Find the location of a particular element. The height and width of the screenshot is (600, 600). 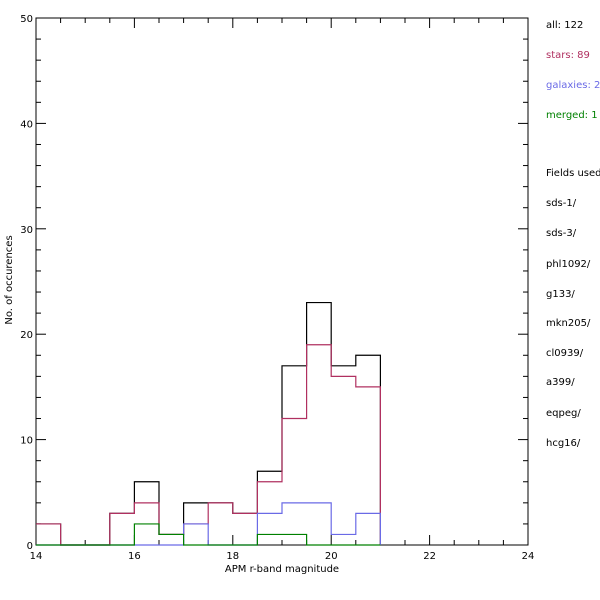

y-tick-label: 20 is located at coordinates (26, 335).